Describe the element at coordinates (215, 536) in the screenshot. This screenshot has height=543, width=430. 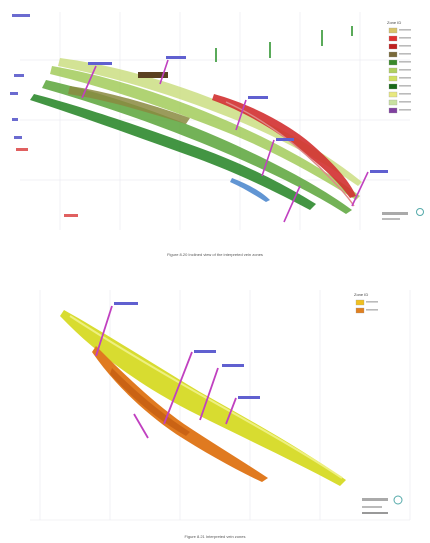
I see `bottom-caption: Figure 8.21 Interpreted vein zones` at that location.